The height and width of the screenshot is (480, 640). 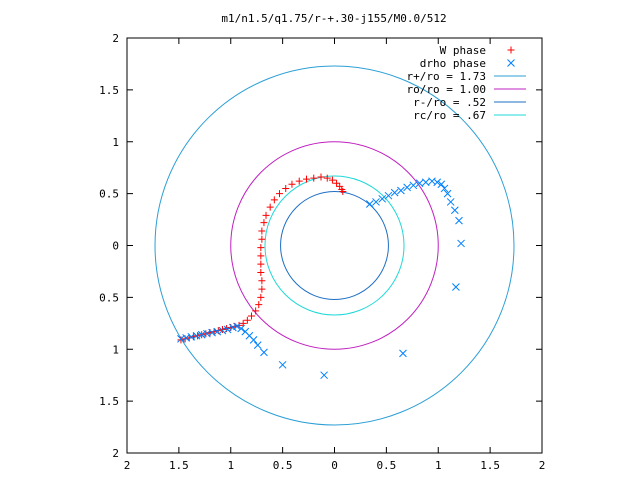 I want to click on legend-label: drho phase, so click(x=453, y=63).